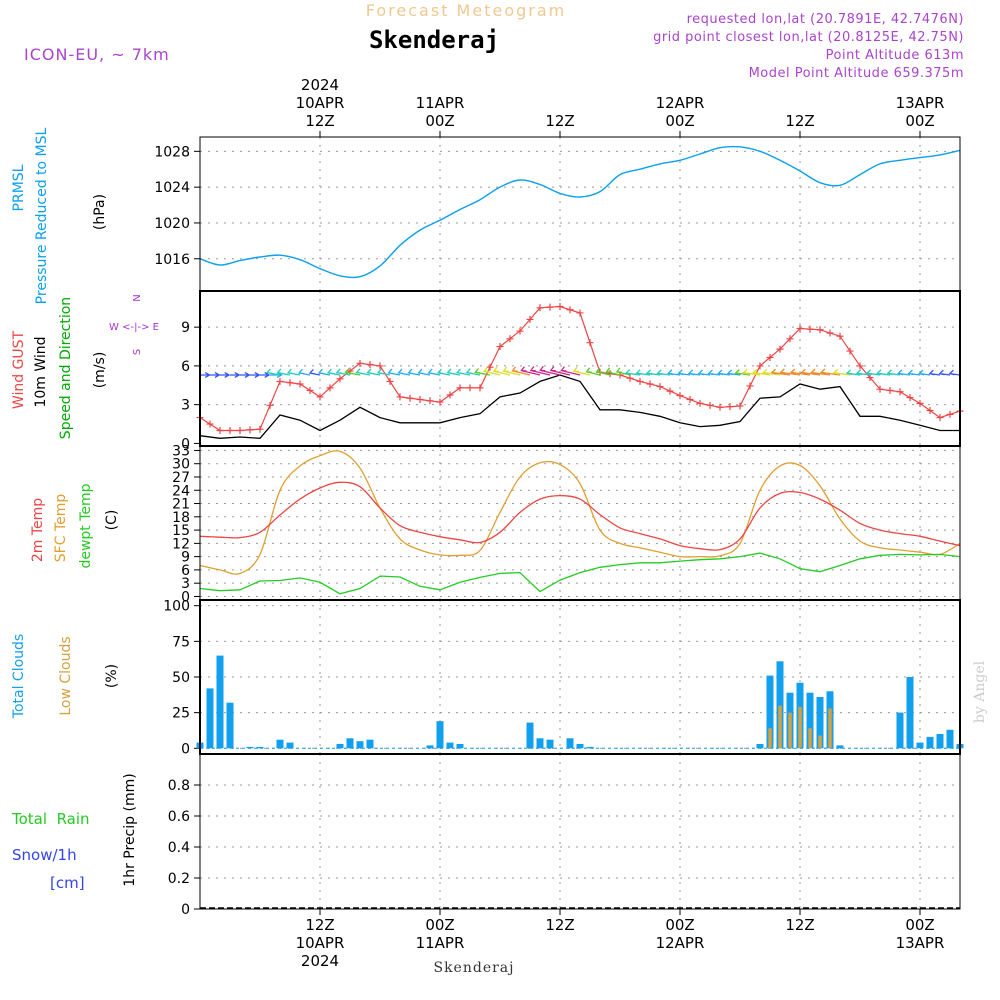 The image size is (1000, 1000). What do you see at coordinates (130, 829) in the screenshot?
I see `precip-unit: 1hr Precip (mm)` at bounding box center [130, 829].